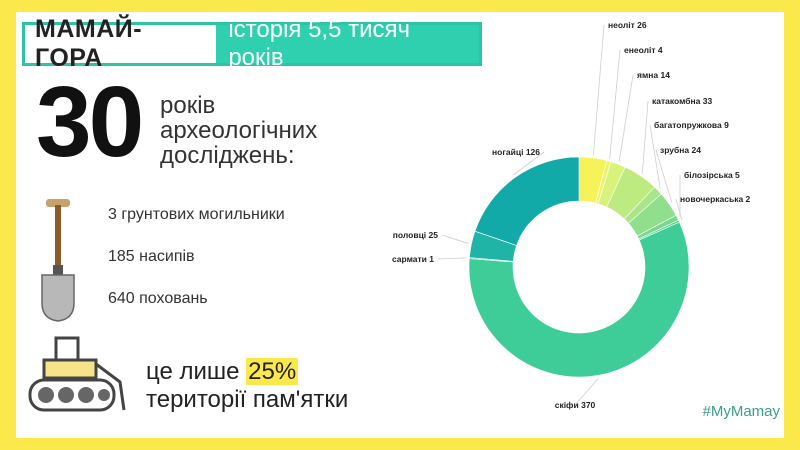 Image resolution: width=800 pixels, height=450 pixels. What do you see at coordinates (413, 259) in the screenshot?
I see `slice-label-9: сармати 1` at bounding box center [413, 259].